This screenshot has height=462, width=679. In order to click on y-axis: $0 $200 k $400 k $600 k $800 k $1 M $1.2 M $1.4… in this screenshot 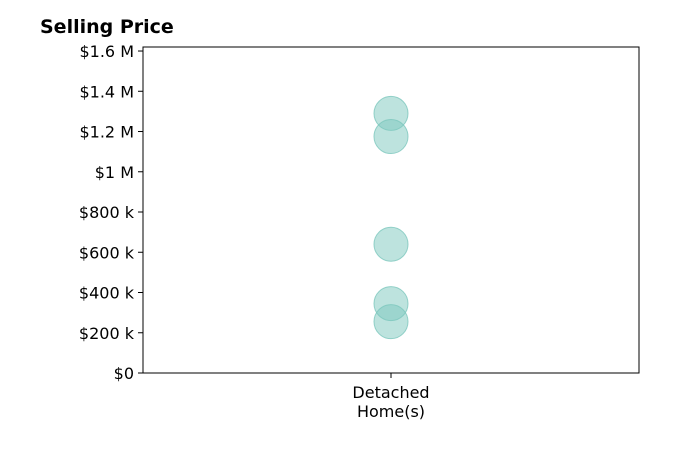, I will do `click(111, 212)`.